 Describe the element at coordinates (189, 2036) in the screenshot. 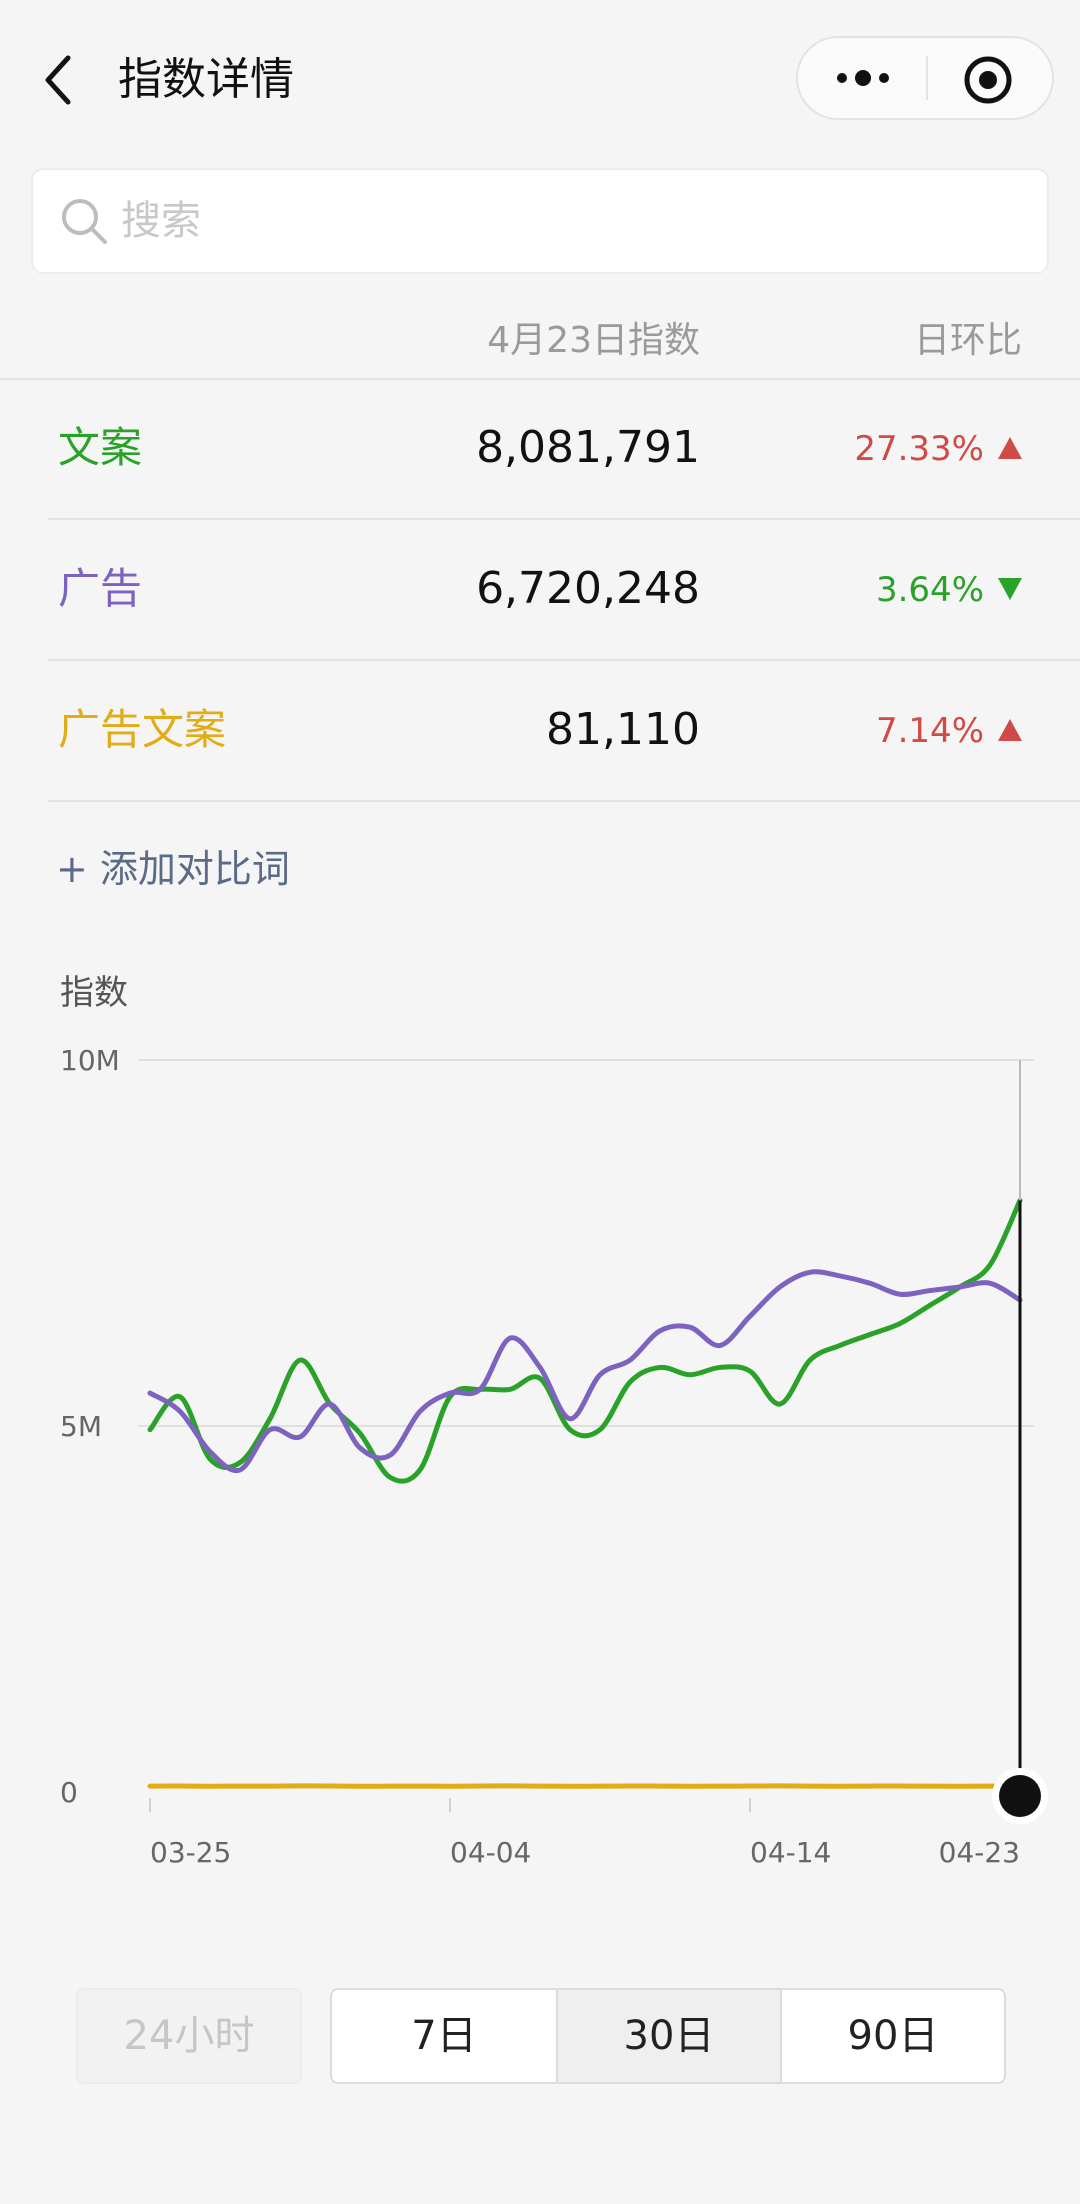

I see `range-24h-button: 24小时` at that location.